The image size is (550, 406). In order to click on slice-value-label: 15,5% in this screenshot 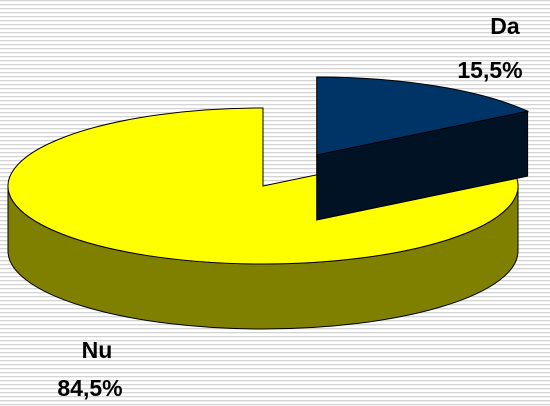, I will do `click(489, 70)`.